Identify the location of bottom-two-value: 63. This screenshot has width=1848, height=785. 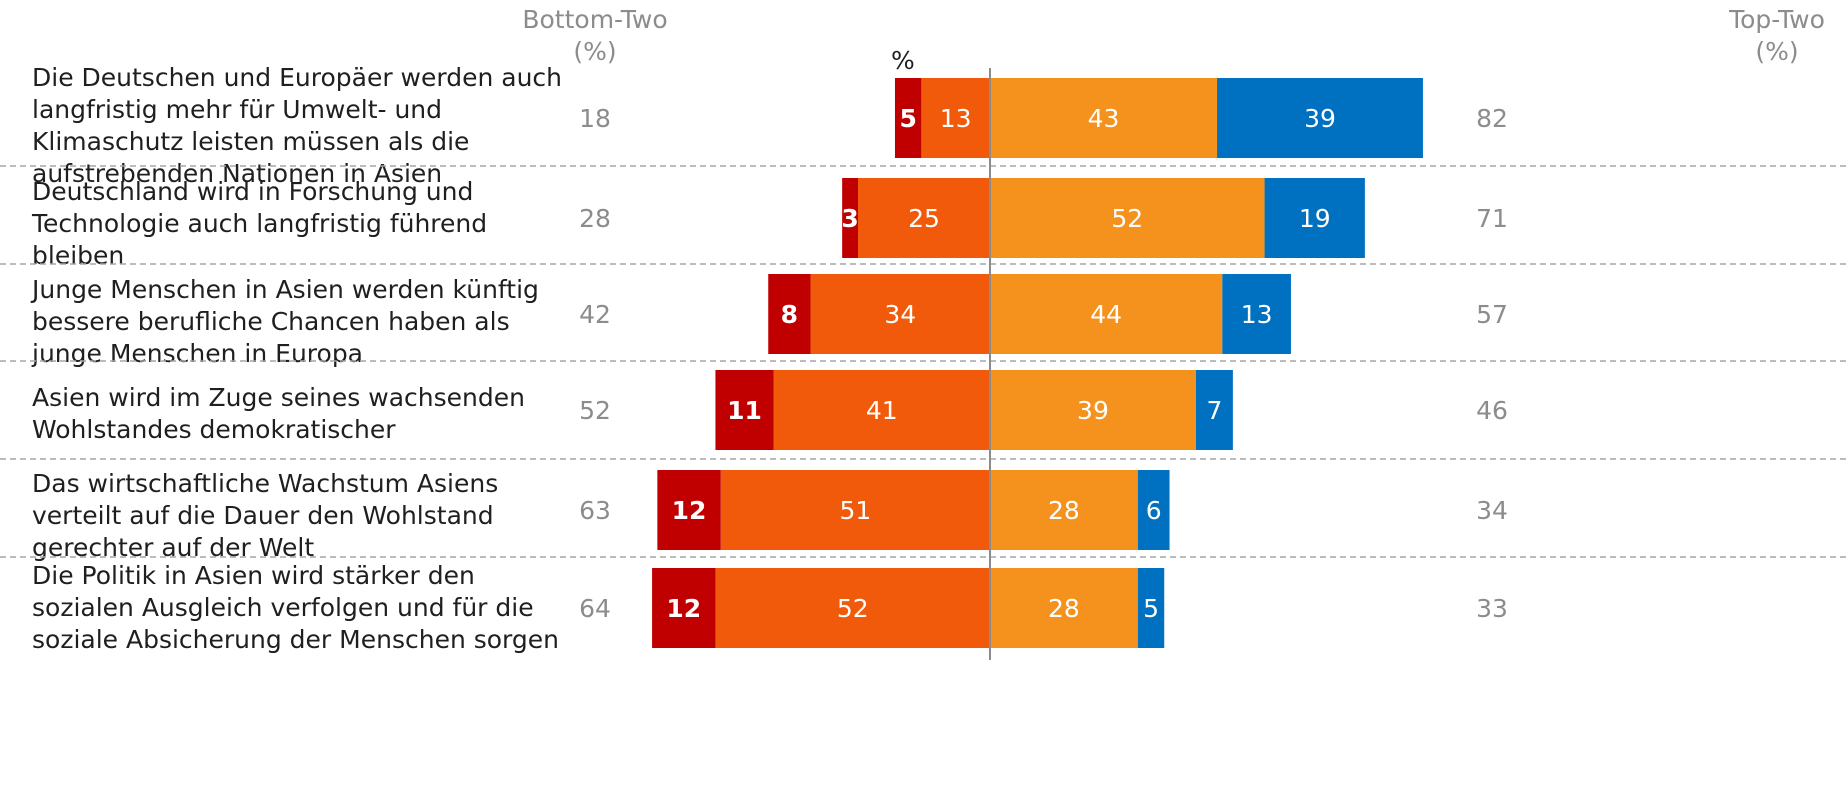
(595, 510).